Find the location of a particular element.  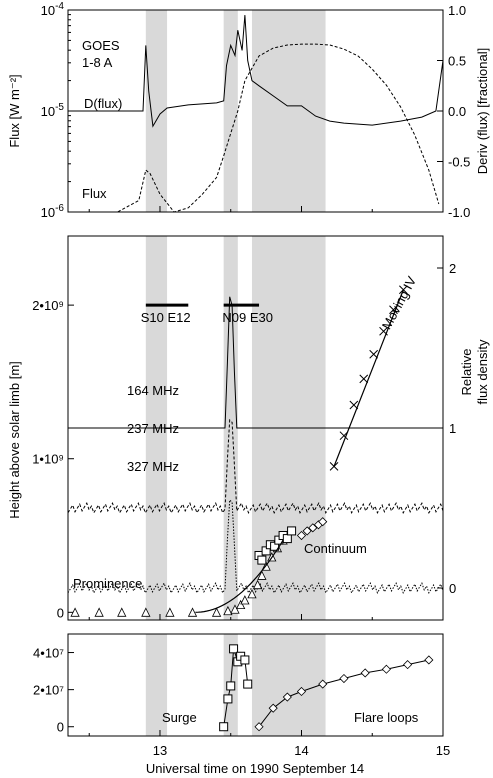

region-bar-label-1: N09 E30 is located at coordinates (247, 317).